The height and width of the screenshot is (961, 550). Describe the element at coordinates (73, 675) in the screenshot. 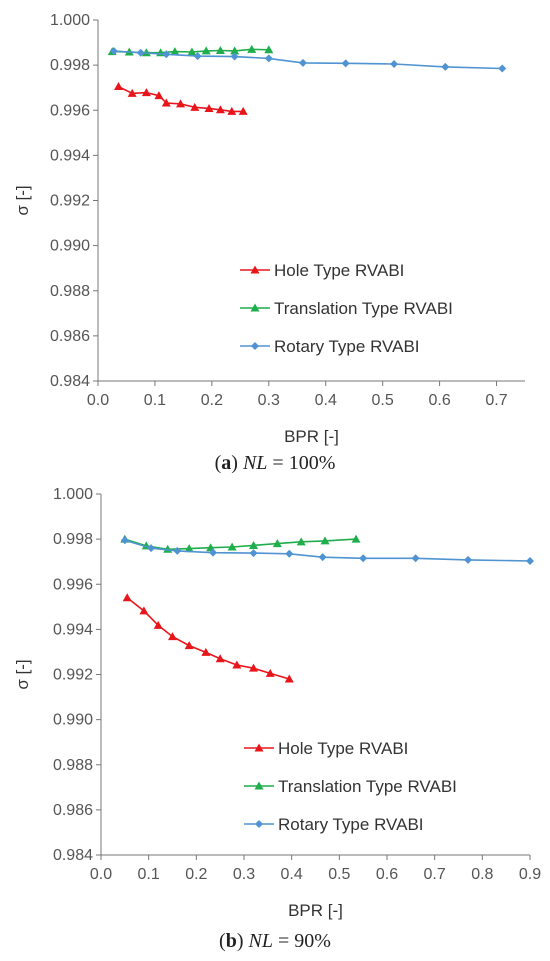

I see `y-tick-label: 0.992` at that location.